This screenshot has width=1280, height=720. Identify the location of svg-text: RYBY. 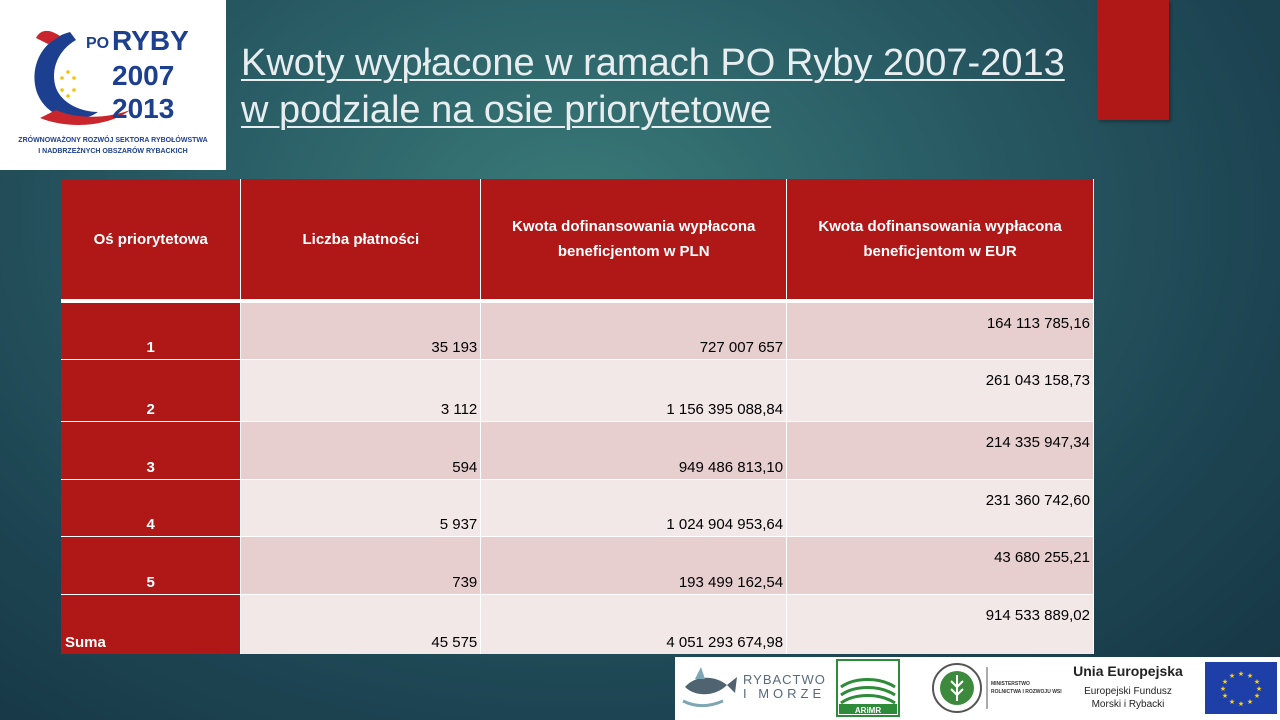
(150, 40).